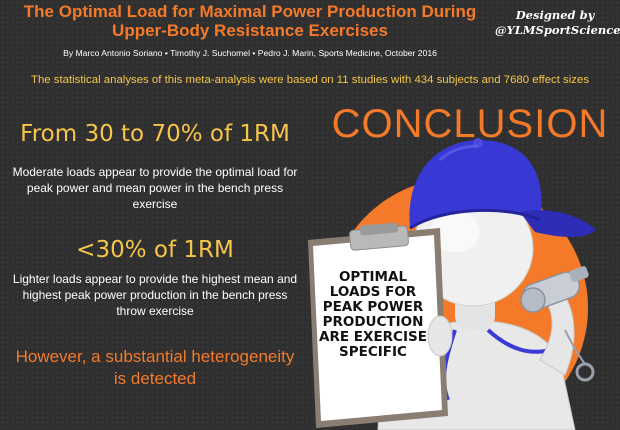 Image resolution: width=620 pixels, height=430 pixels. Describe the element at coordinates (155, 134) in the screenshot. I see `finding-1-heading: From 30 to 70% of 1RM` at that location.